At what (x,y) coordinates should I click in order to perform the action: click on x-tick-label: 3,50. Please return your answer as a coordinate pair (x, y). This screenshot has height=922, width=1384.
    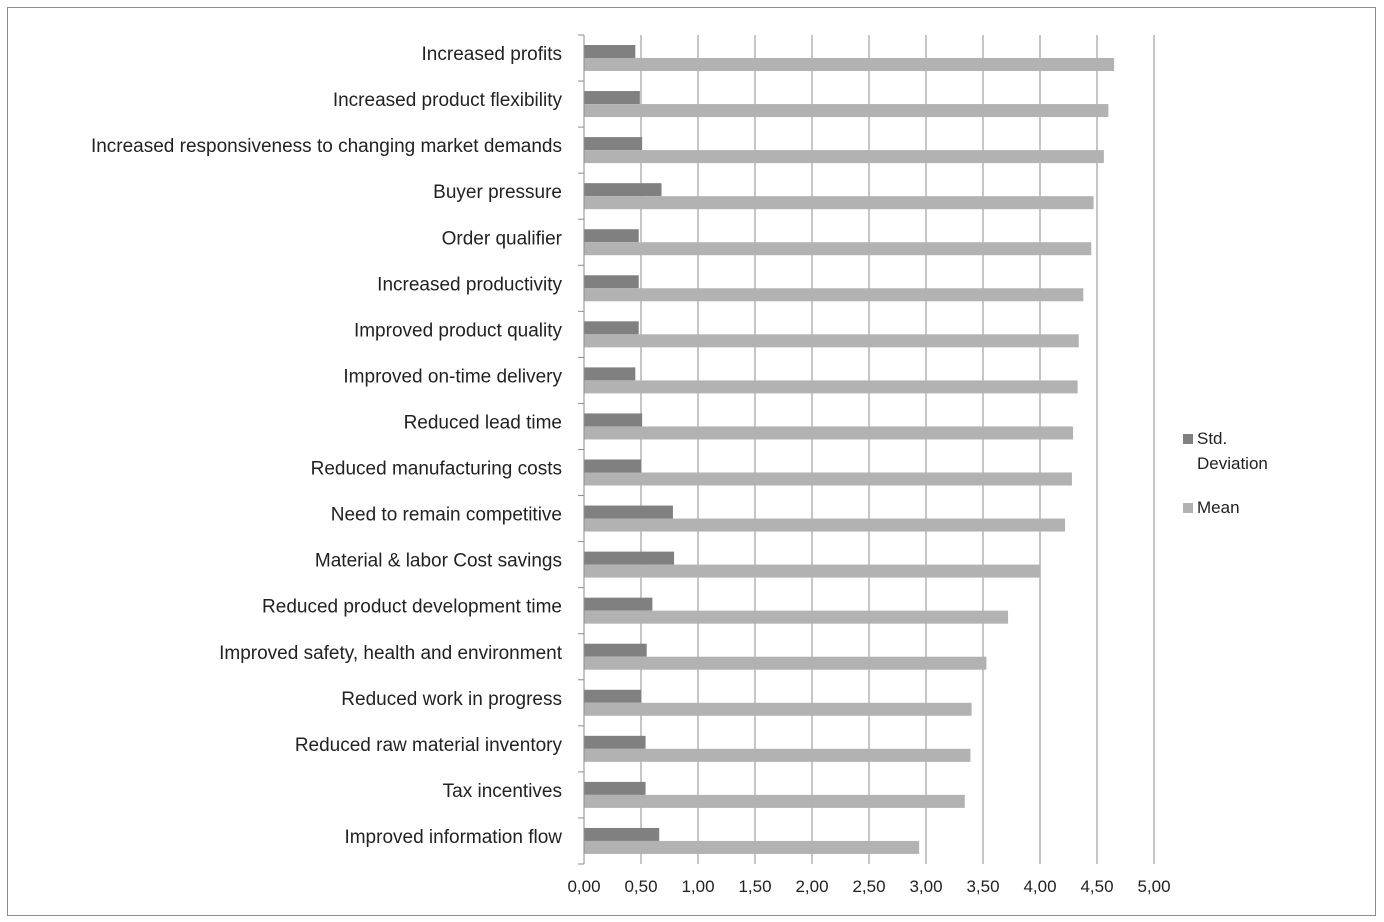
    Looking at the image, I should click on (982, 886).